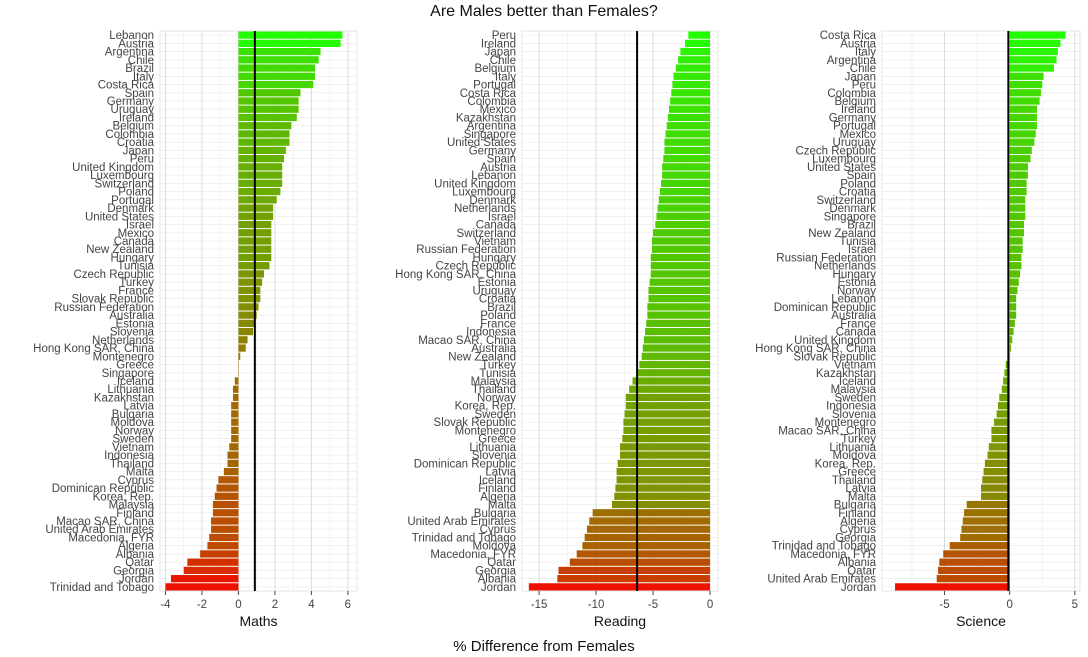 This screenshot has height=657, width=1088. What do you see at coordinates (855, 456) in the screenshot?
I see `science-category-label: Moldova` at bounding box center [855, 456].